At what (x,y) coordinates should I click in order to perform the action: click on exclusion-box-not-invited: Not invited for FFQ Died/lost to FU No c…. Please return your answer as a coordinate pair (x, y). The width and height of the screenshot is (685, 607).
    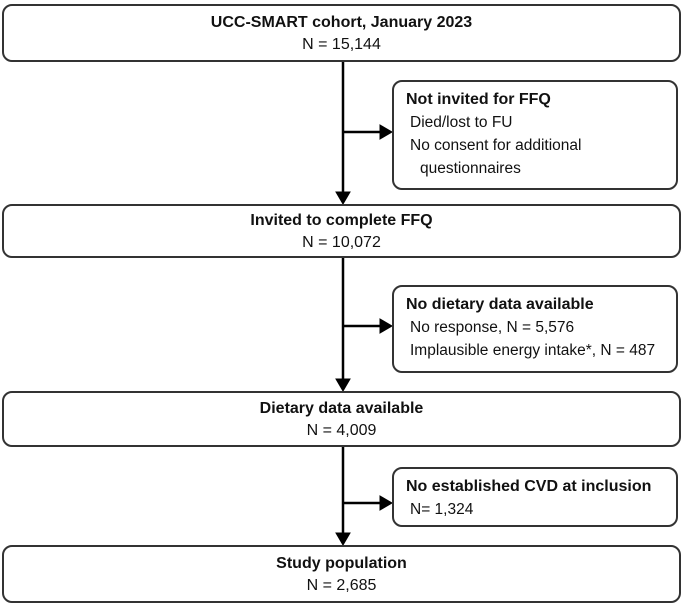
    Looking at the image, I should click on (535, 135).